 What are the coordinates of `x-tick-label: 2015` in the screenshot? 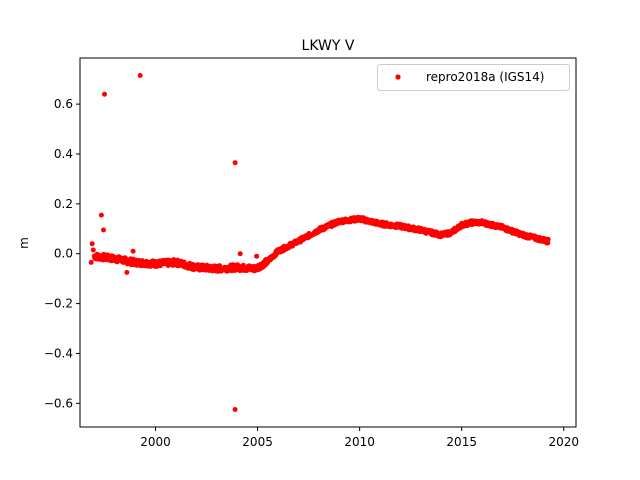 It's located at (461, 442).